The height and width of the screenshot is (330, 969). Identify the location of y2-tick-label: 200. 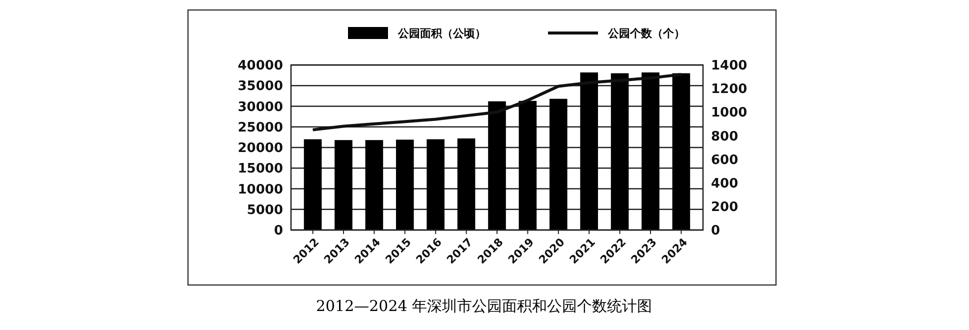
(724, 207).